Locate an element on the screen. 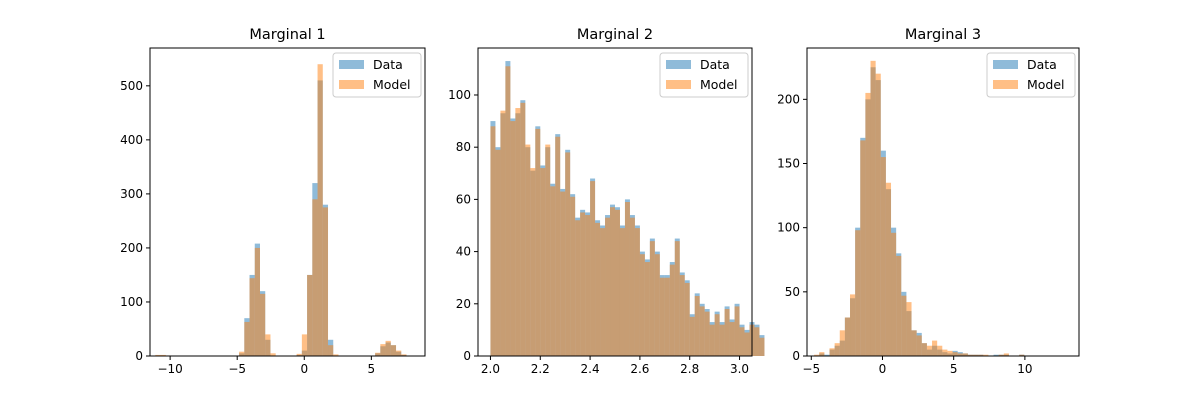 The image size is (1200, 400). x-tick-label: 10 is located at coordinates (1024, 369).